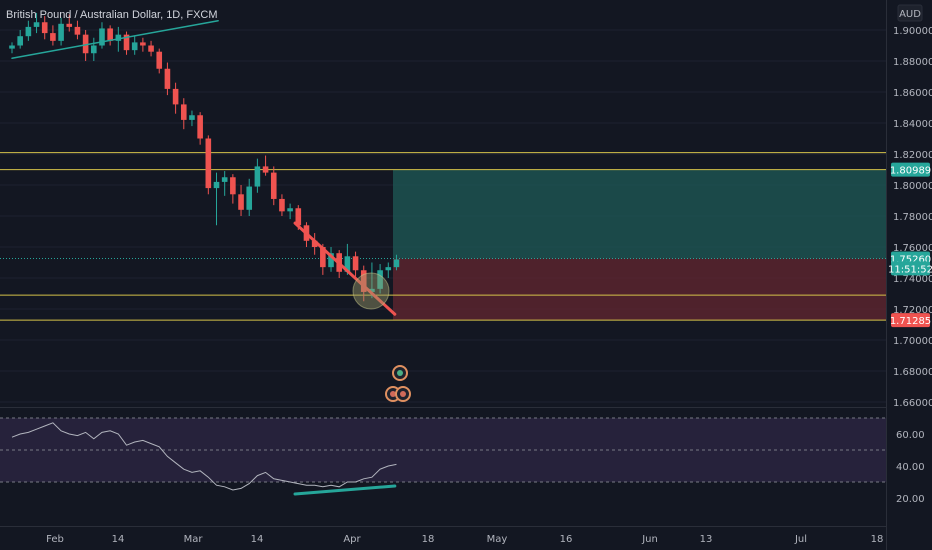 Image resolution: width=932 pixels, height=550 pixels. I want to click on trendline-ascending-support, so click(115, 39).